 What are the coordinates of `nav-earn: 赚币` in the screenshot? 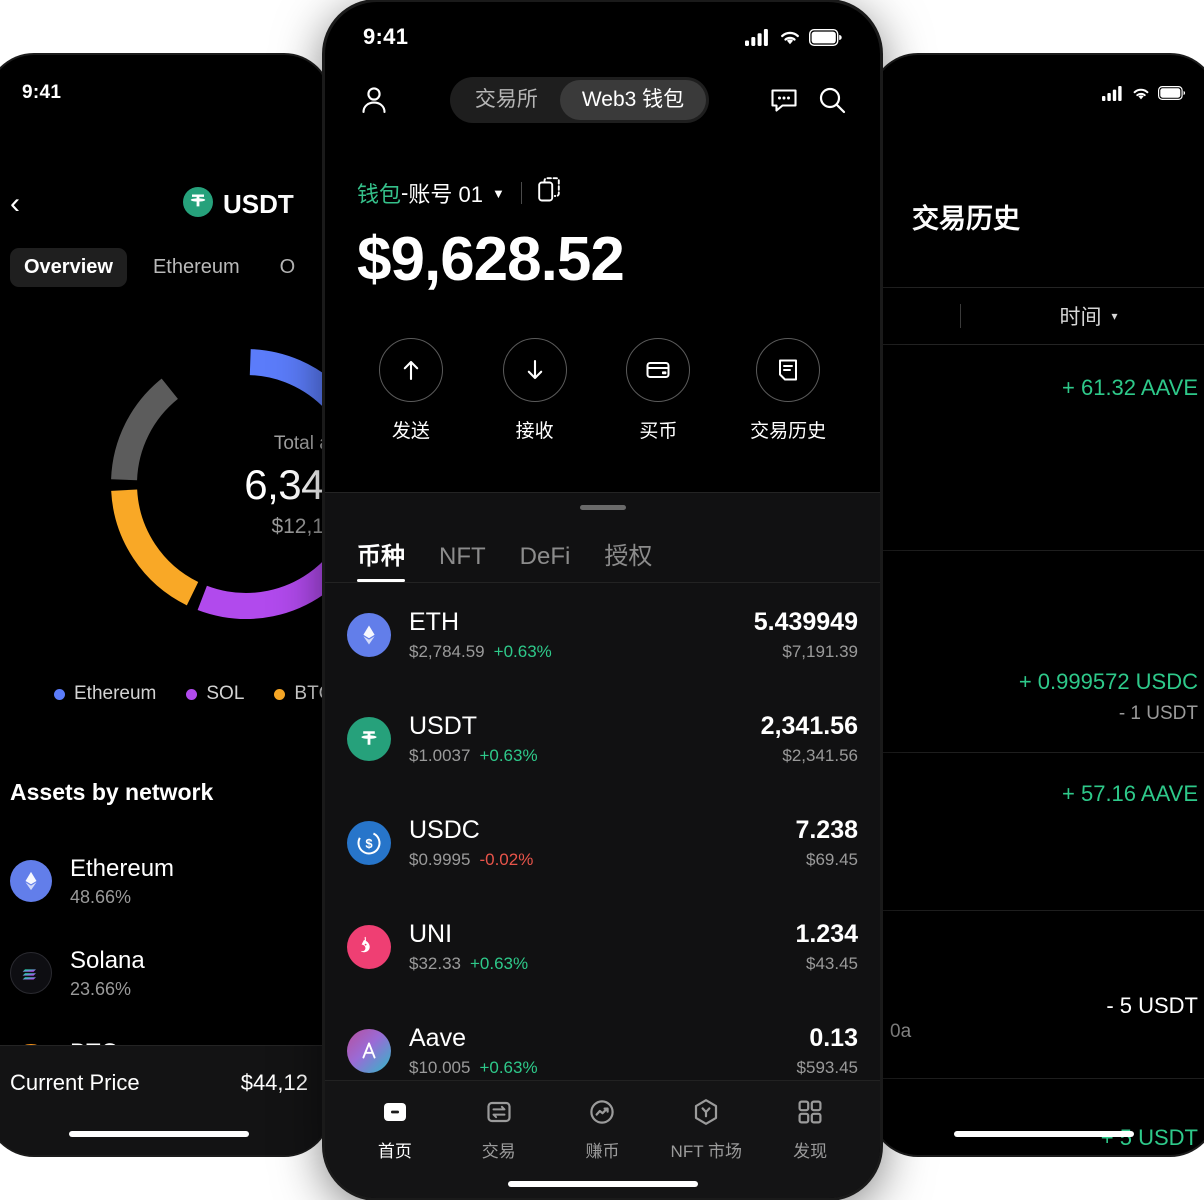 It's located at (602, 1128).